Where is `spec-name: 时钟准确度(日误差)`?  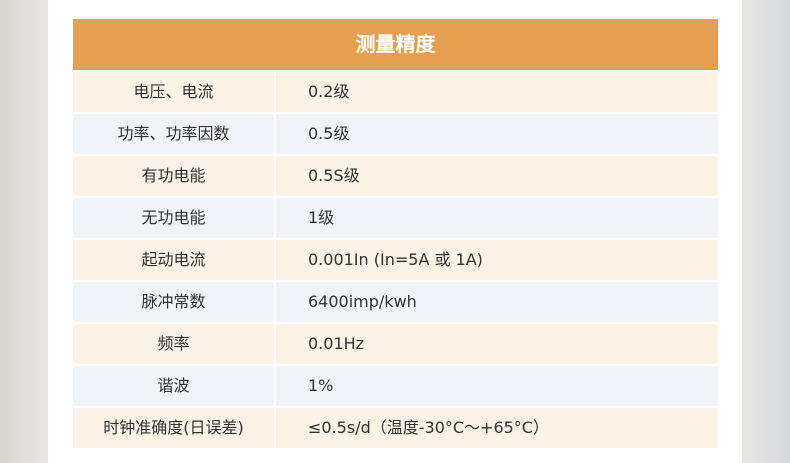 spec-name: 时钟准确度(日误差) is located at coordinates (174, 428).